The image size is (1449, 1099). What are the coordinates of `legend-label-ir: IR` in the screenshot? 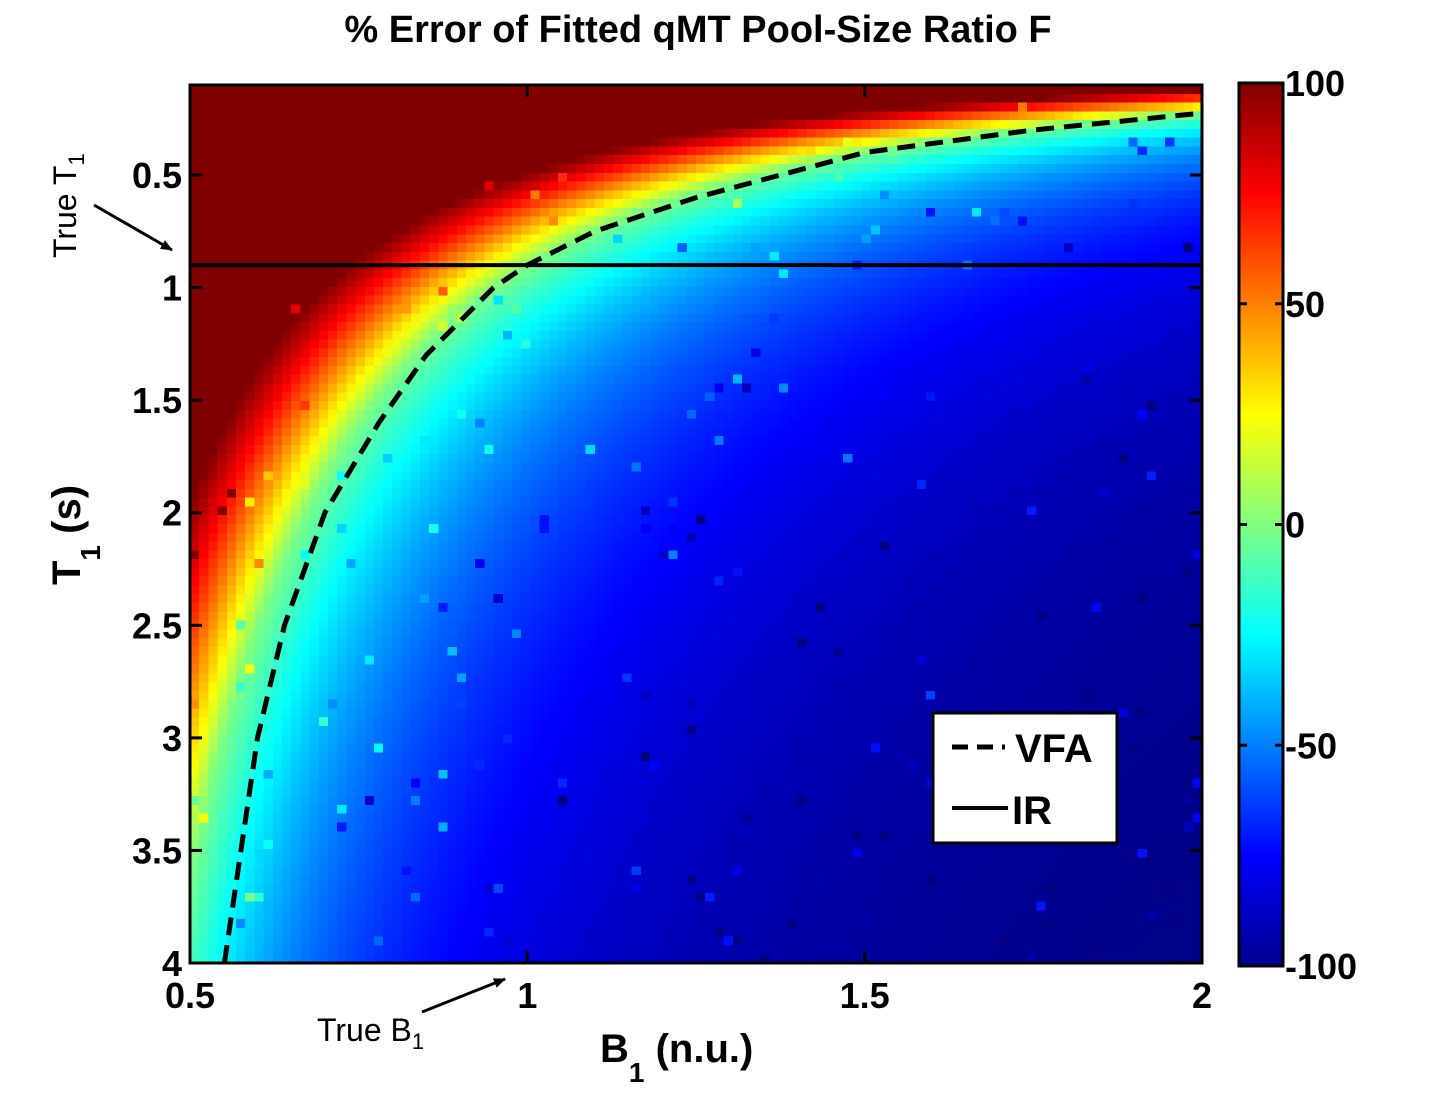 It's located at (1032, 811).